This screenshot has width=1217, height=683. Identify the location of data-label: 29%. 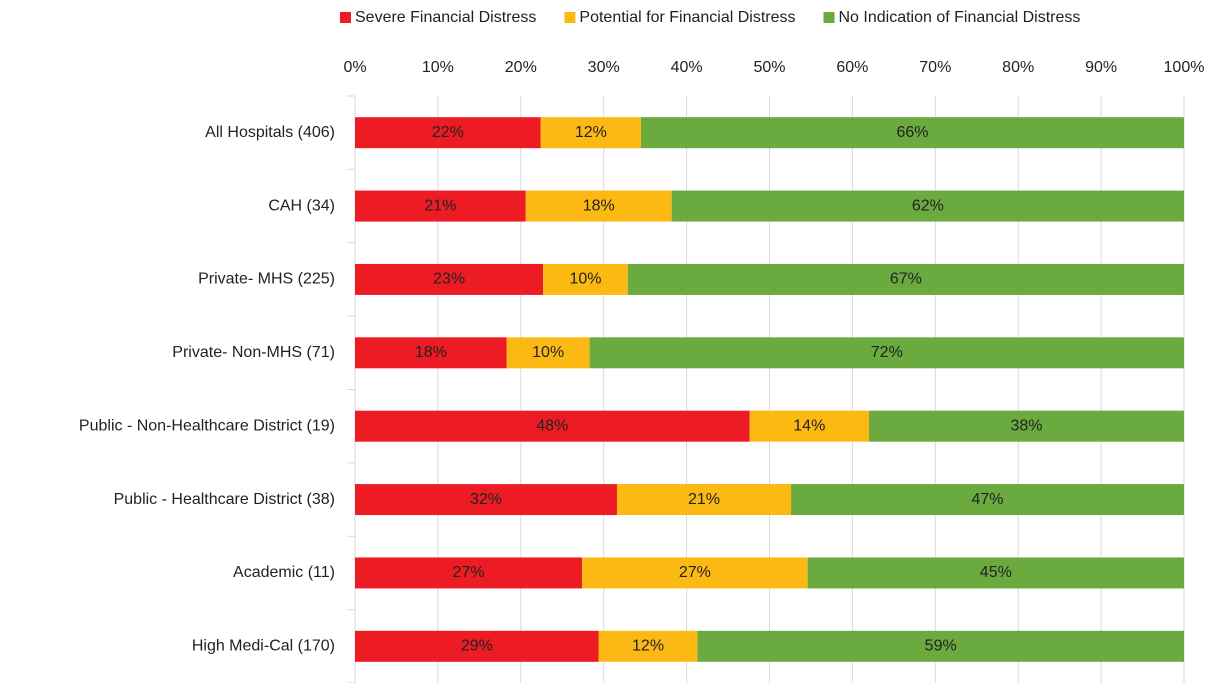
(477, 646).